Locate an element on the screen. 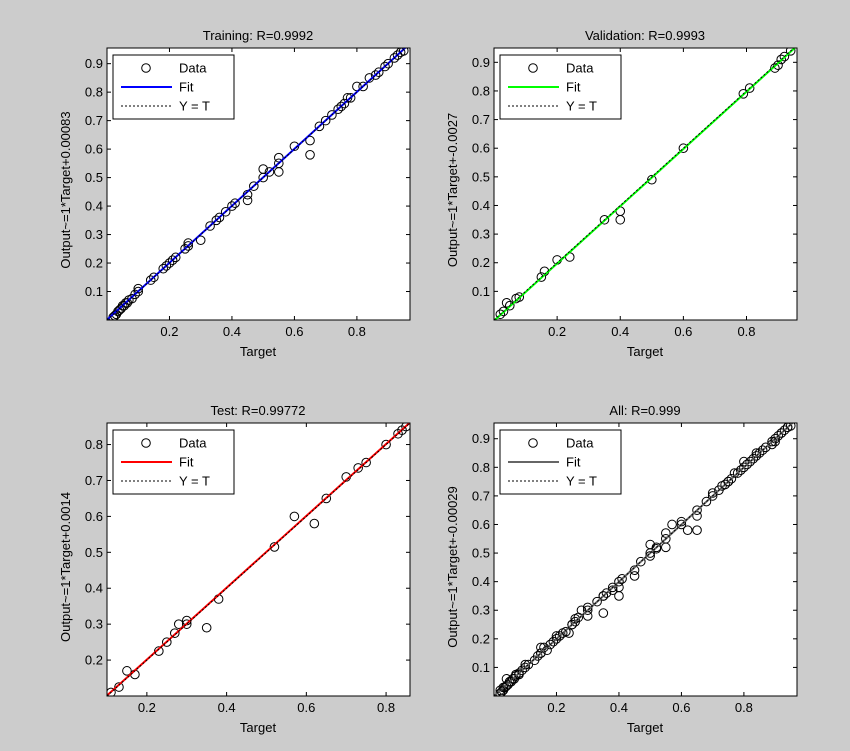 Image resolution: width=850 pixels, height=751 pixels. validation-ytick-label-8: 0.9 is located at coordinates (481, 62).